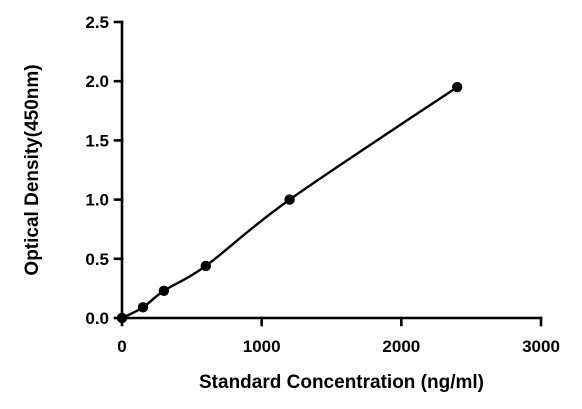 This screenshot has height=409, width=582. What do you see at coordinates (97, 200) in the screenshot?
I see `y-tick-label: 1.0` at bounding box center [97, 200].